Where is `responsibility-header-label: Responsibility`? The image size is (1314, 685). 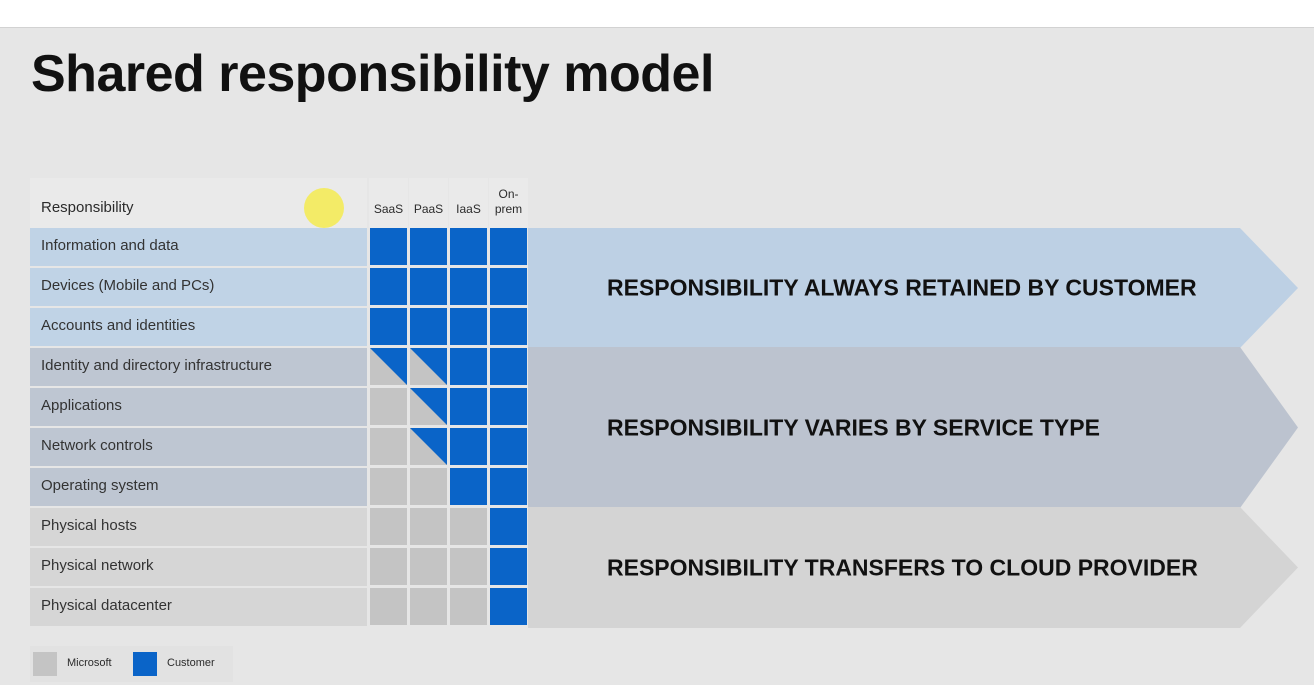
responsibility-header-label: Responsibility is located at coordinates (87, 207).